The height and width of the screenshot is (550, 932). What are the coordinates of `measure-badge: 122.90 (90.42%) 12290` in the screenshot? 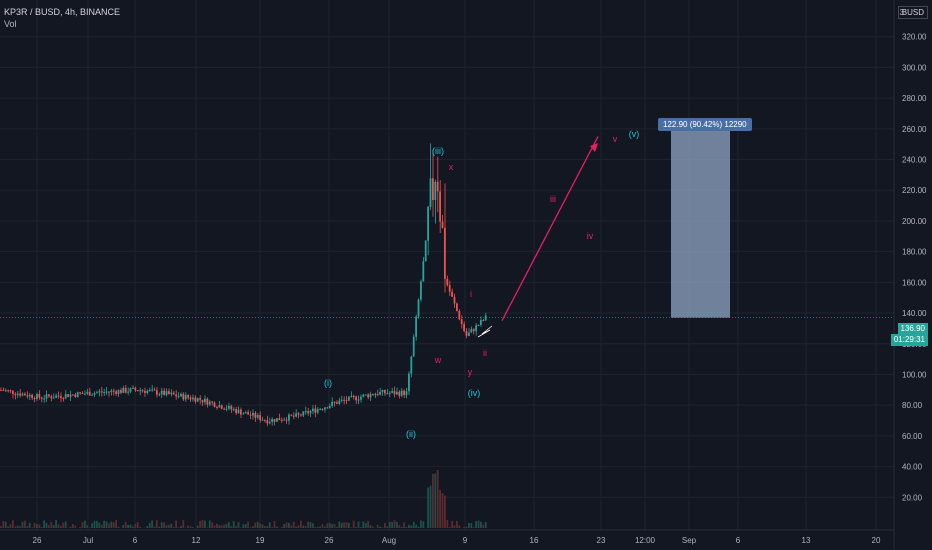 It's located at (705, 124).